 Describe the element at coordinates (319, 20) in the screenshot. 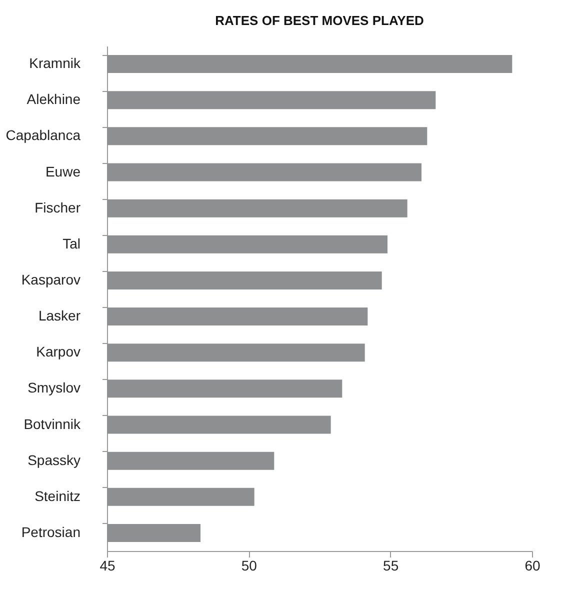

I see `chart-title: RATES OF BEST MOVES PLAYED` at that location.